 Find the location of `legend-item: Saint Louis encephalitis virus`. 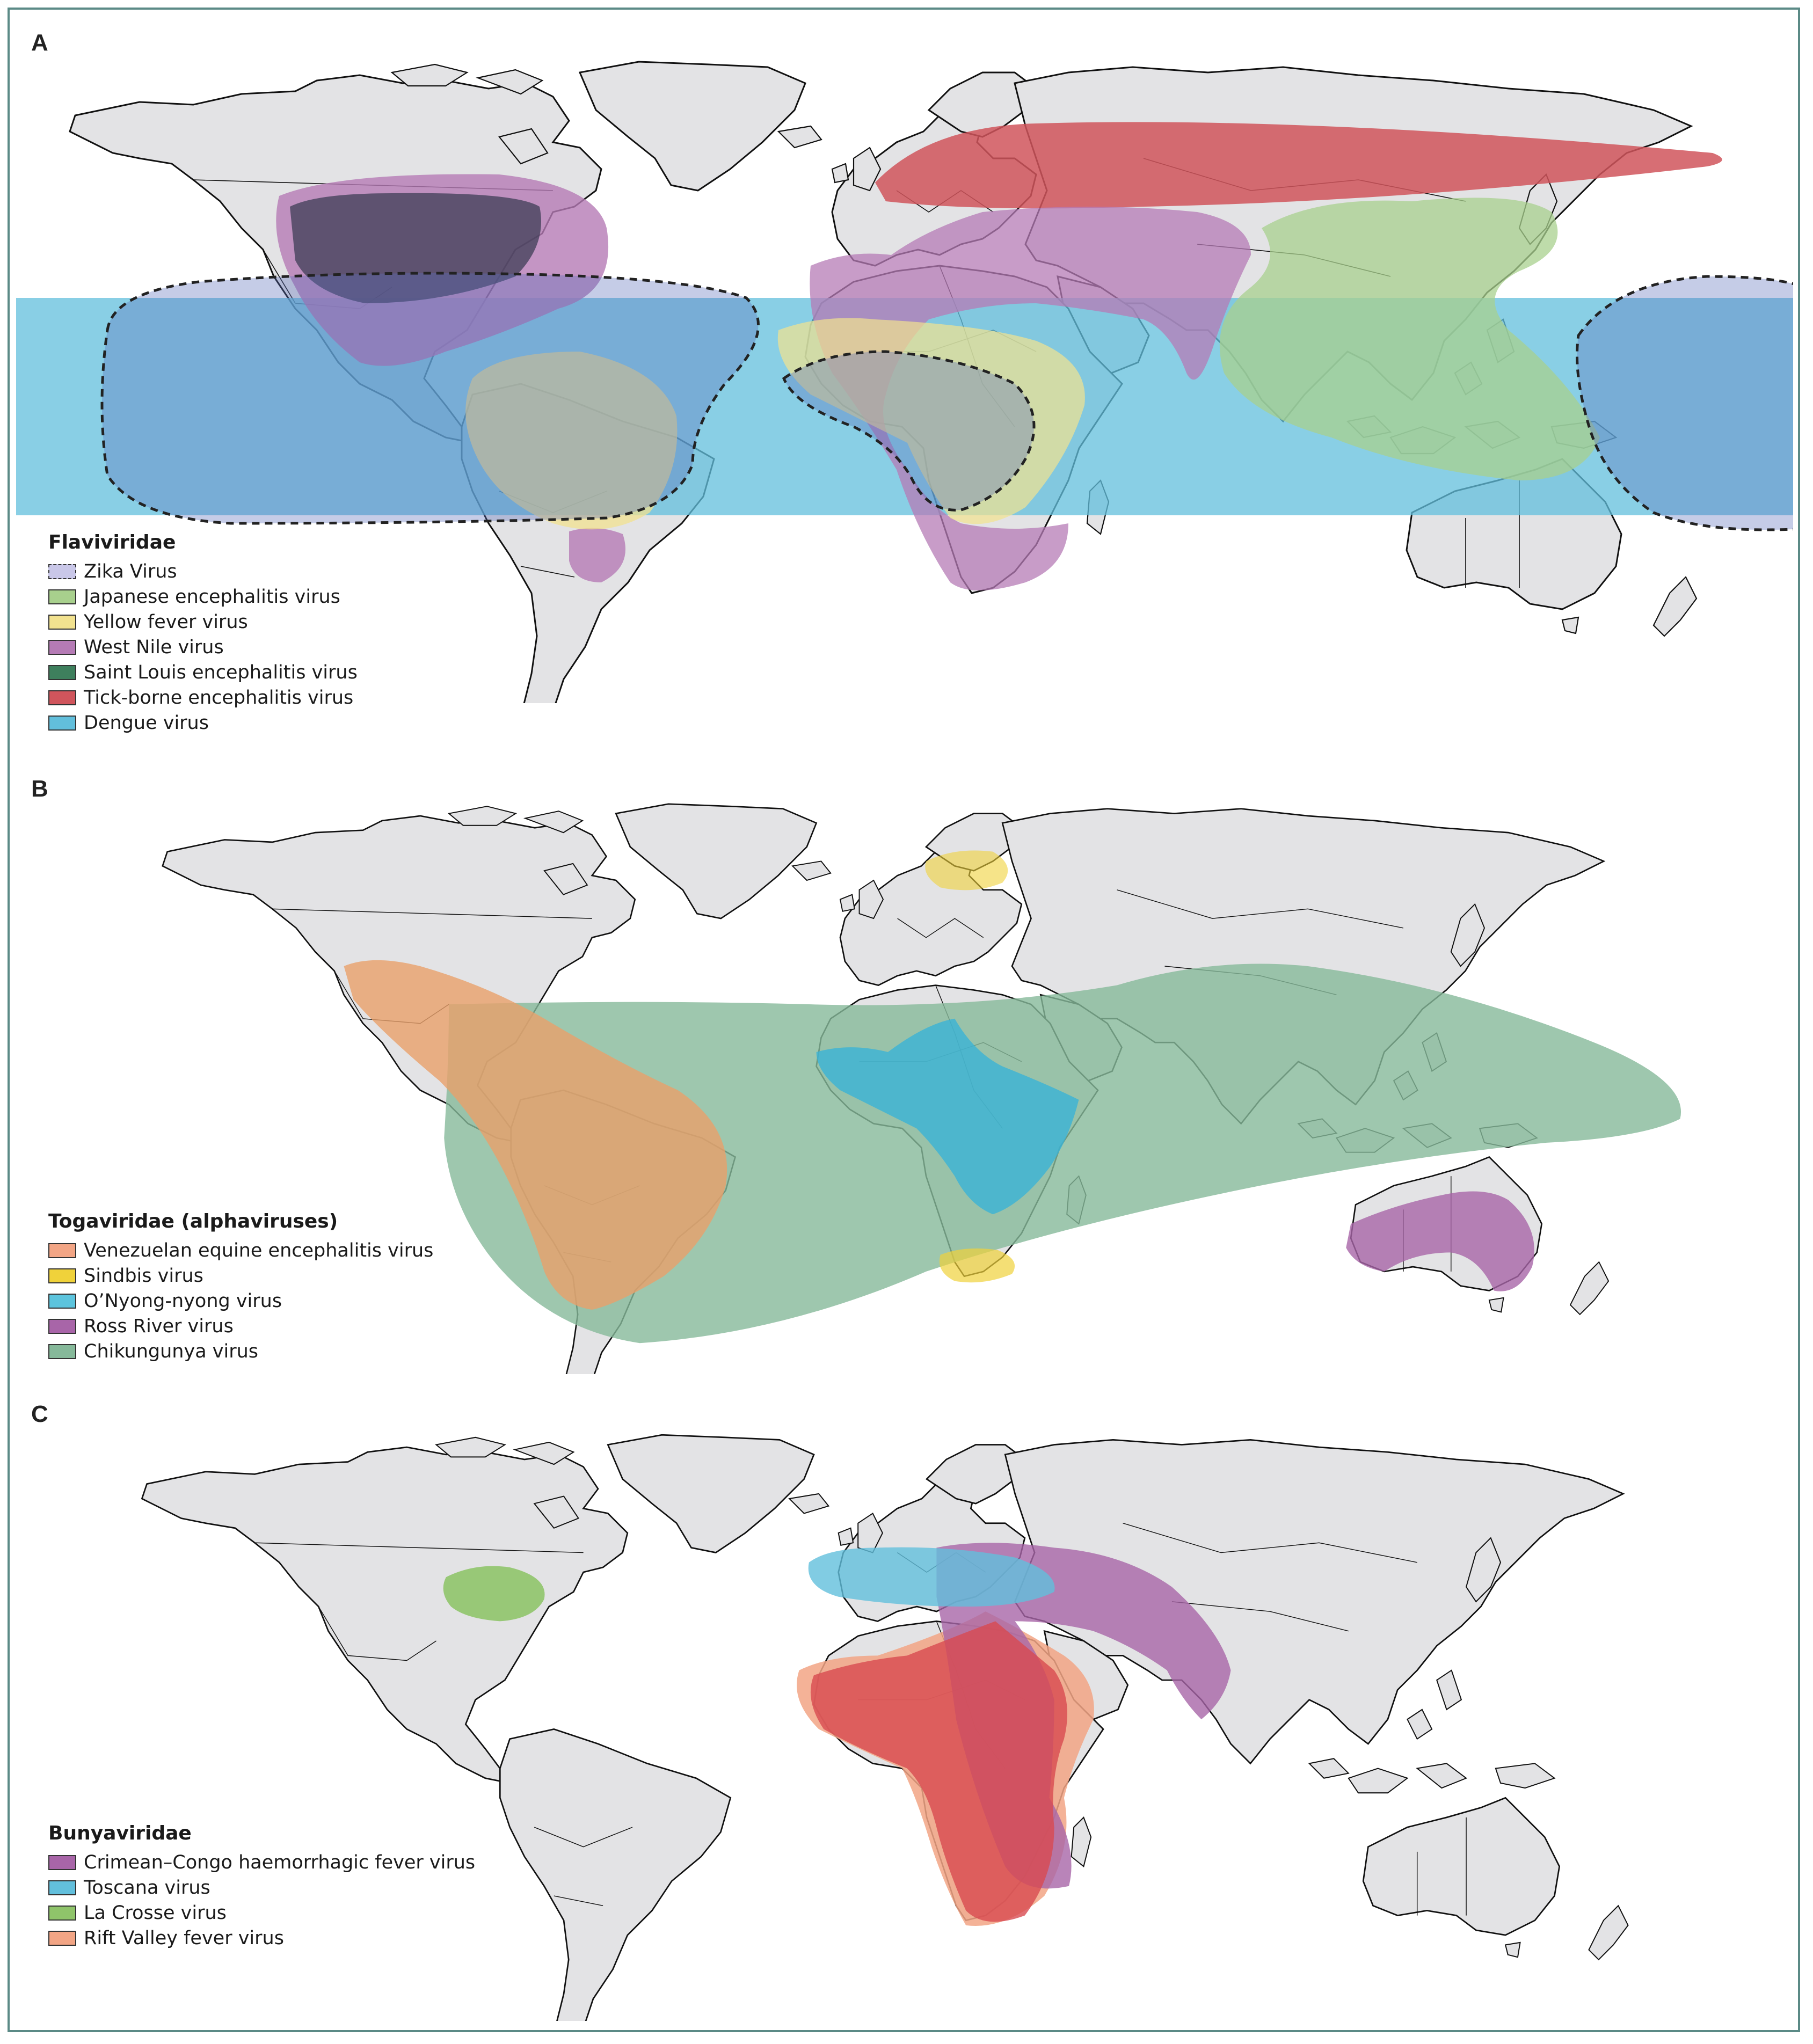

legend-item: Saint Louis encephalitis virus is located at coordinates (203, 672).